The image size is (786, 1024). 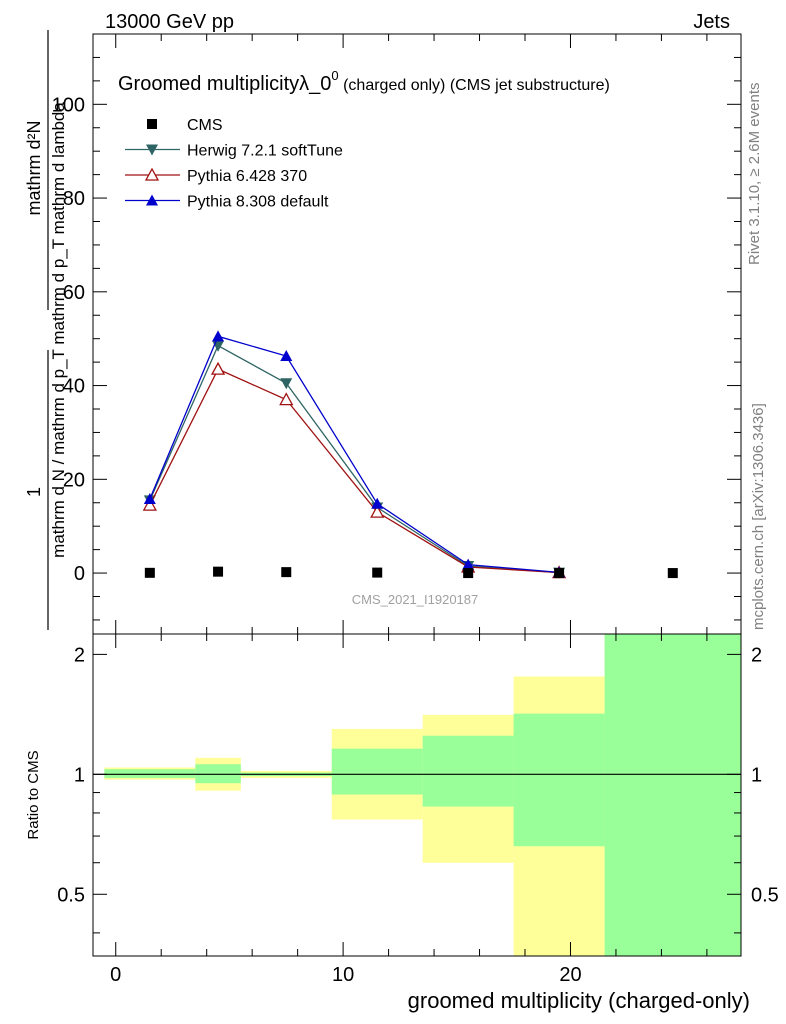 What do you see at coordinates (570, 975) in the screenshot?
I see `ratio-xtick-label: 20` at bounding box center [570, 975].